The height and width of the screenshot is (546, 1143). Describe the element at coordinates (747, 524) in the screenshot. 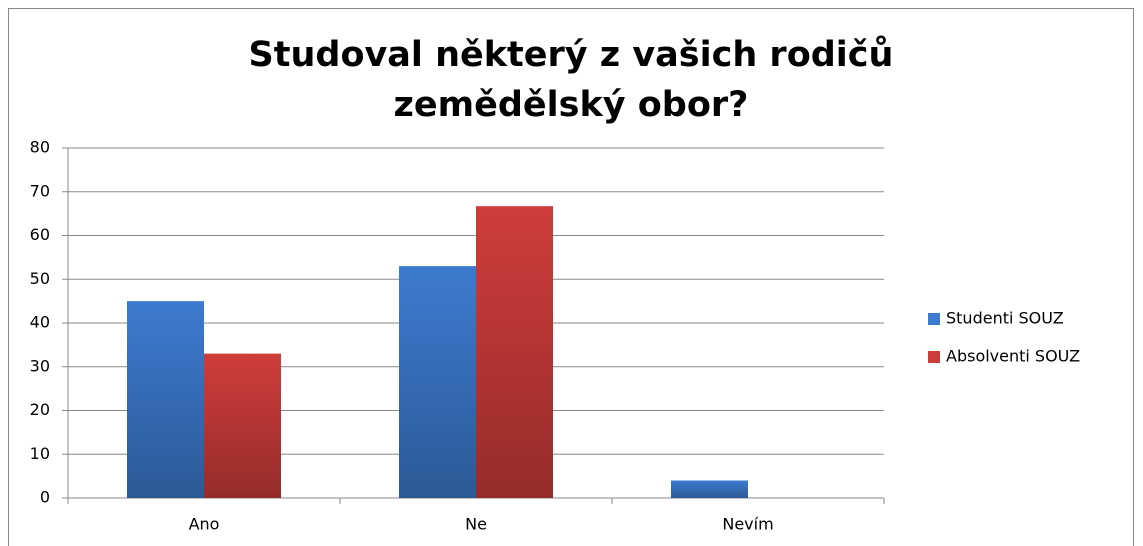

I see `x-tick-label: Nevím` at that location.